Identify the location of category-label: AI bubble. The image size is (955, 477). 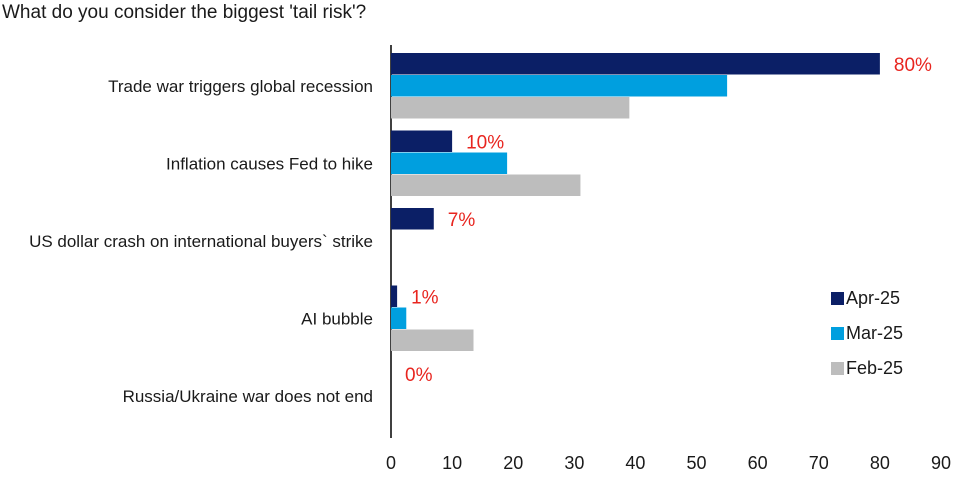
(337, 318).